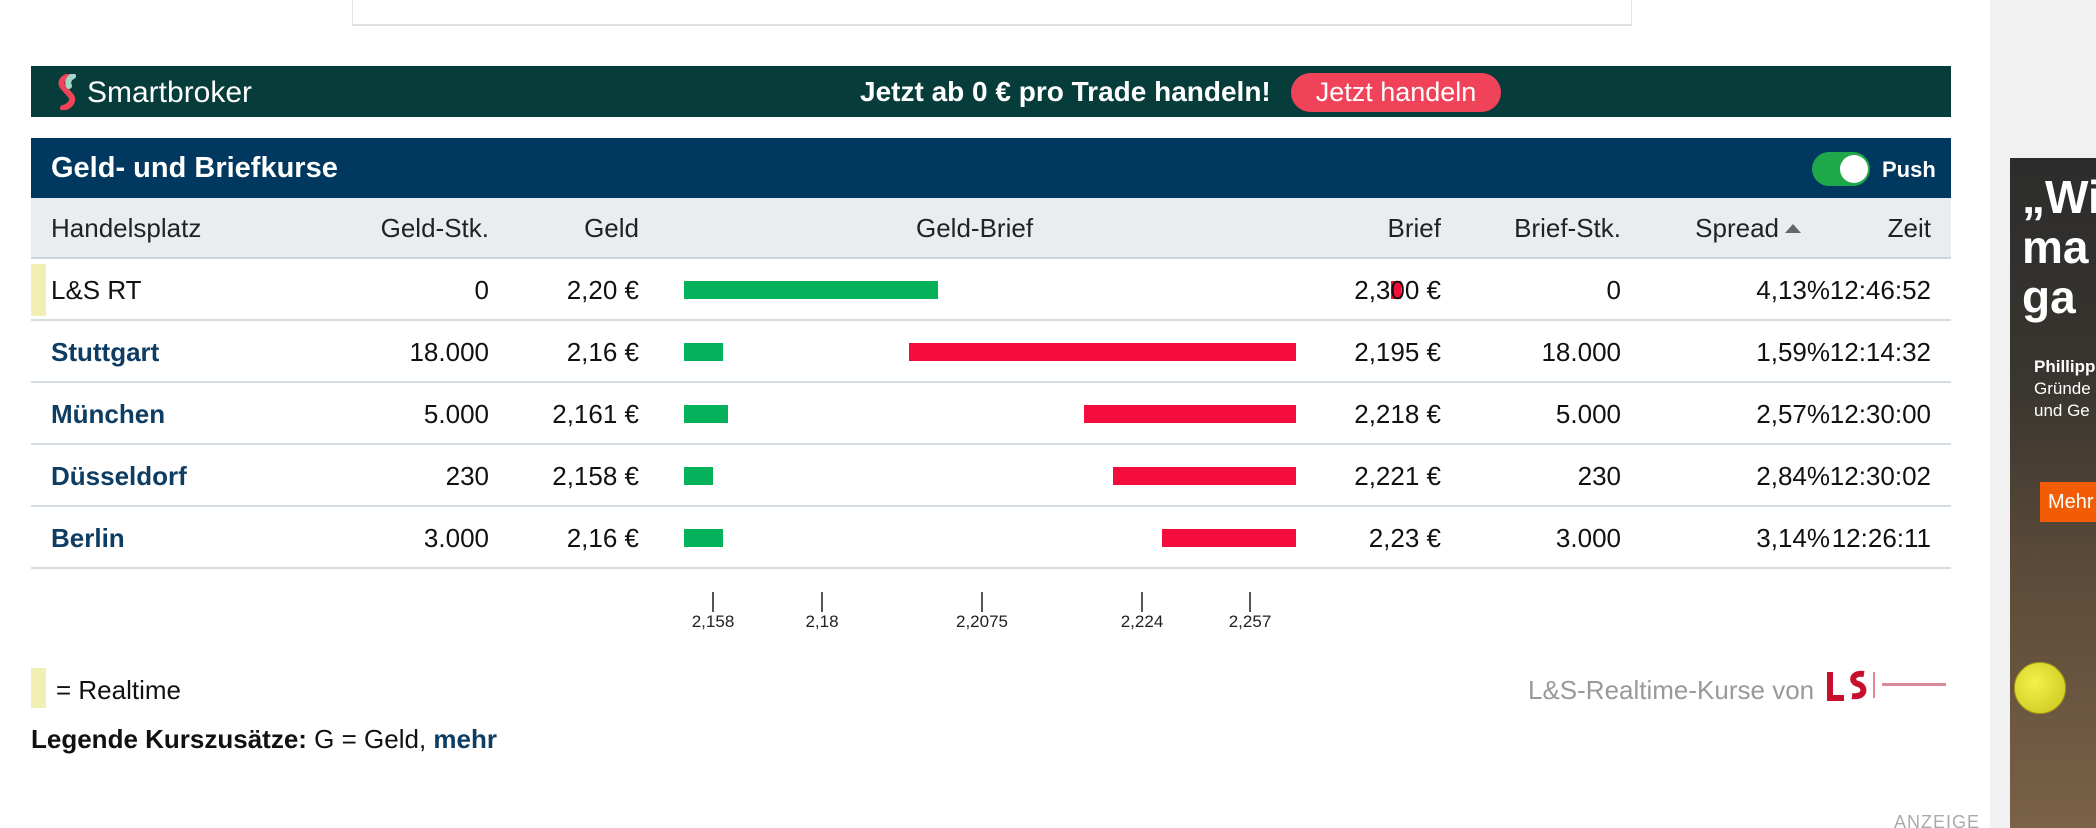 The width and height of the screenshot is (2096, 828). I want to click on place-link: Düsseldorf, so click(119, 476).